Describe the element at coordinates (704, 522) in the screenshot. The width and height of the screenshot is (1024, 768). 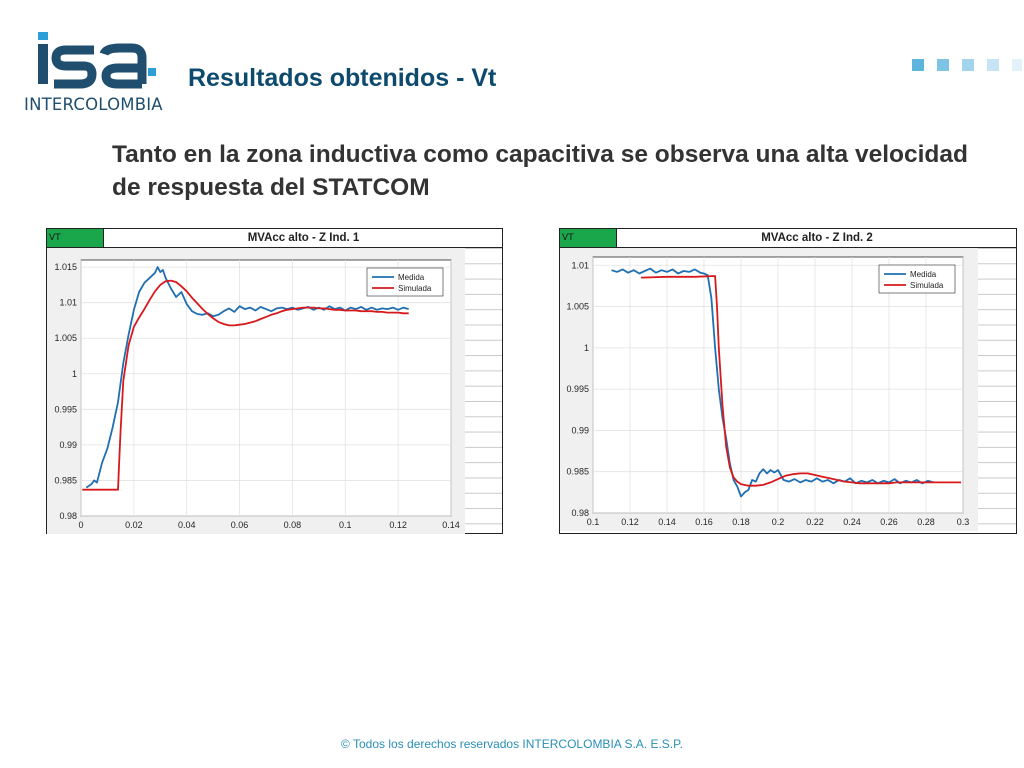
I see `x-tick-label: 0.16` at that location.